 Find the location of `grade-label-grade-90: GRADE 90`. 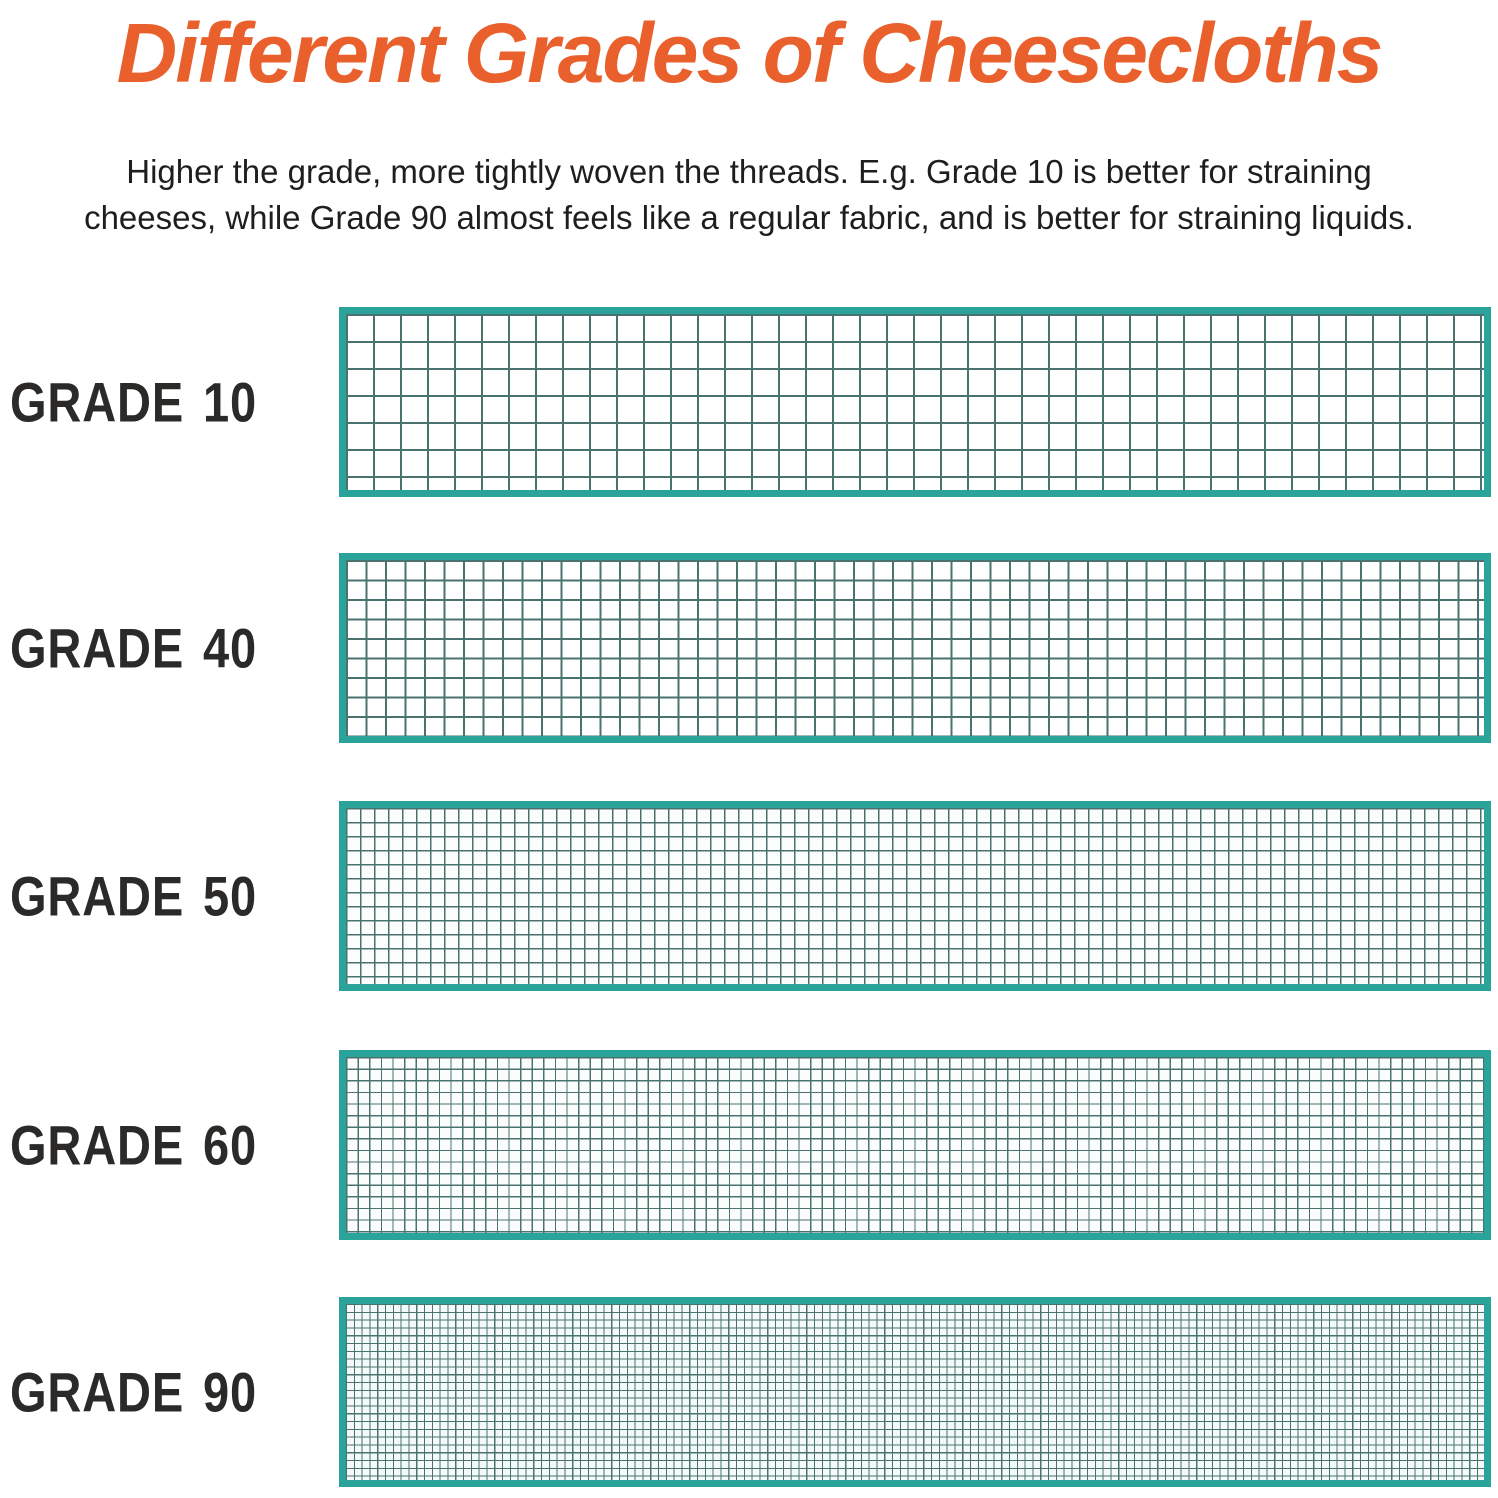

grade-label-grade-90: GRADE 90 is located at coordinates (134, 1392).